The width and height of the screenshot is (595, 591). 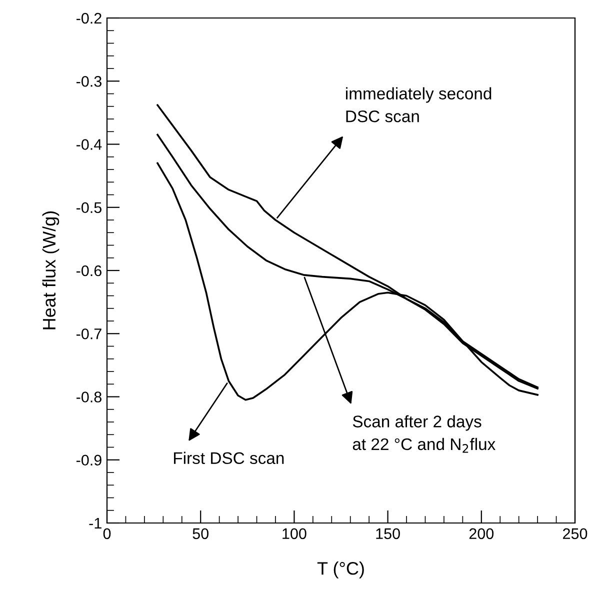 I want to click on x-axis-title: T (°C), so click(x=340, y=570).